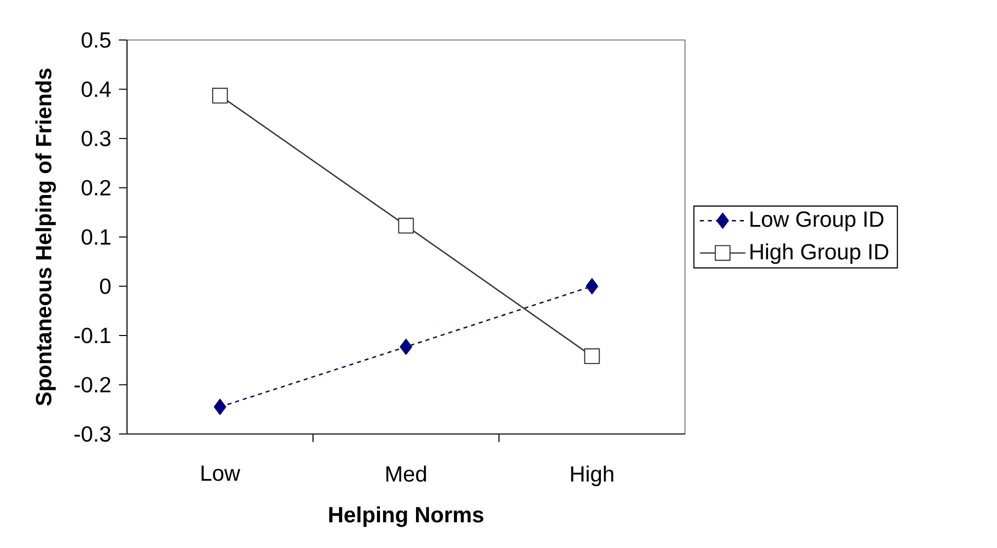 This screenshot has height=548, width=997. What do you see at coordinates (406, 516) in the screenshot?
I see `x-axis-title: Helping Norms` at bounding box center [406, 516].